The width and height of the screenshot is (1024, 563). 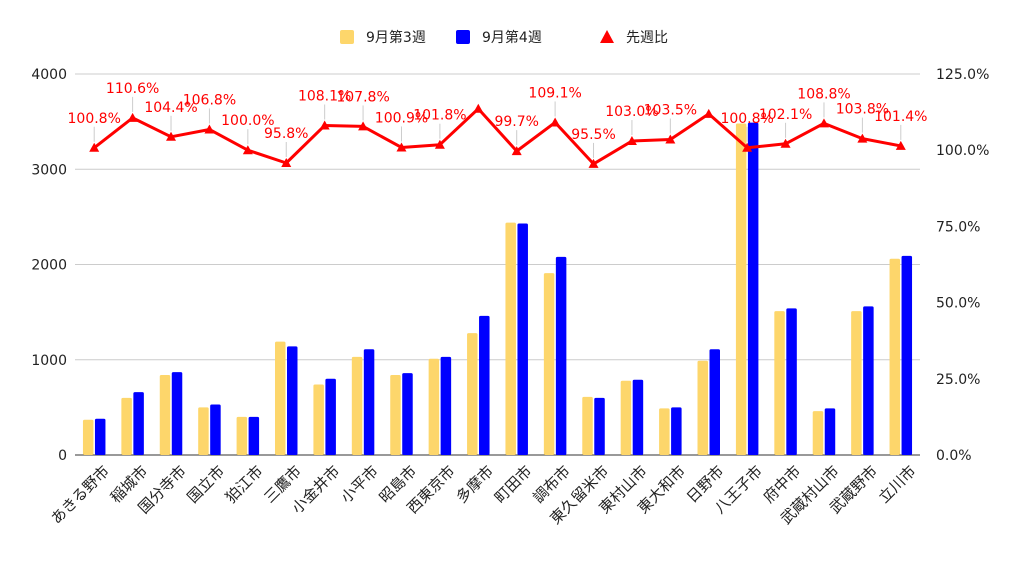 I want to click on x-category-label: 小平市, so click(x=359, y=484).